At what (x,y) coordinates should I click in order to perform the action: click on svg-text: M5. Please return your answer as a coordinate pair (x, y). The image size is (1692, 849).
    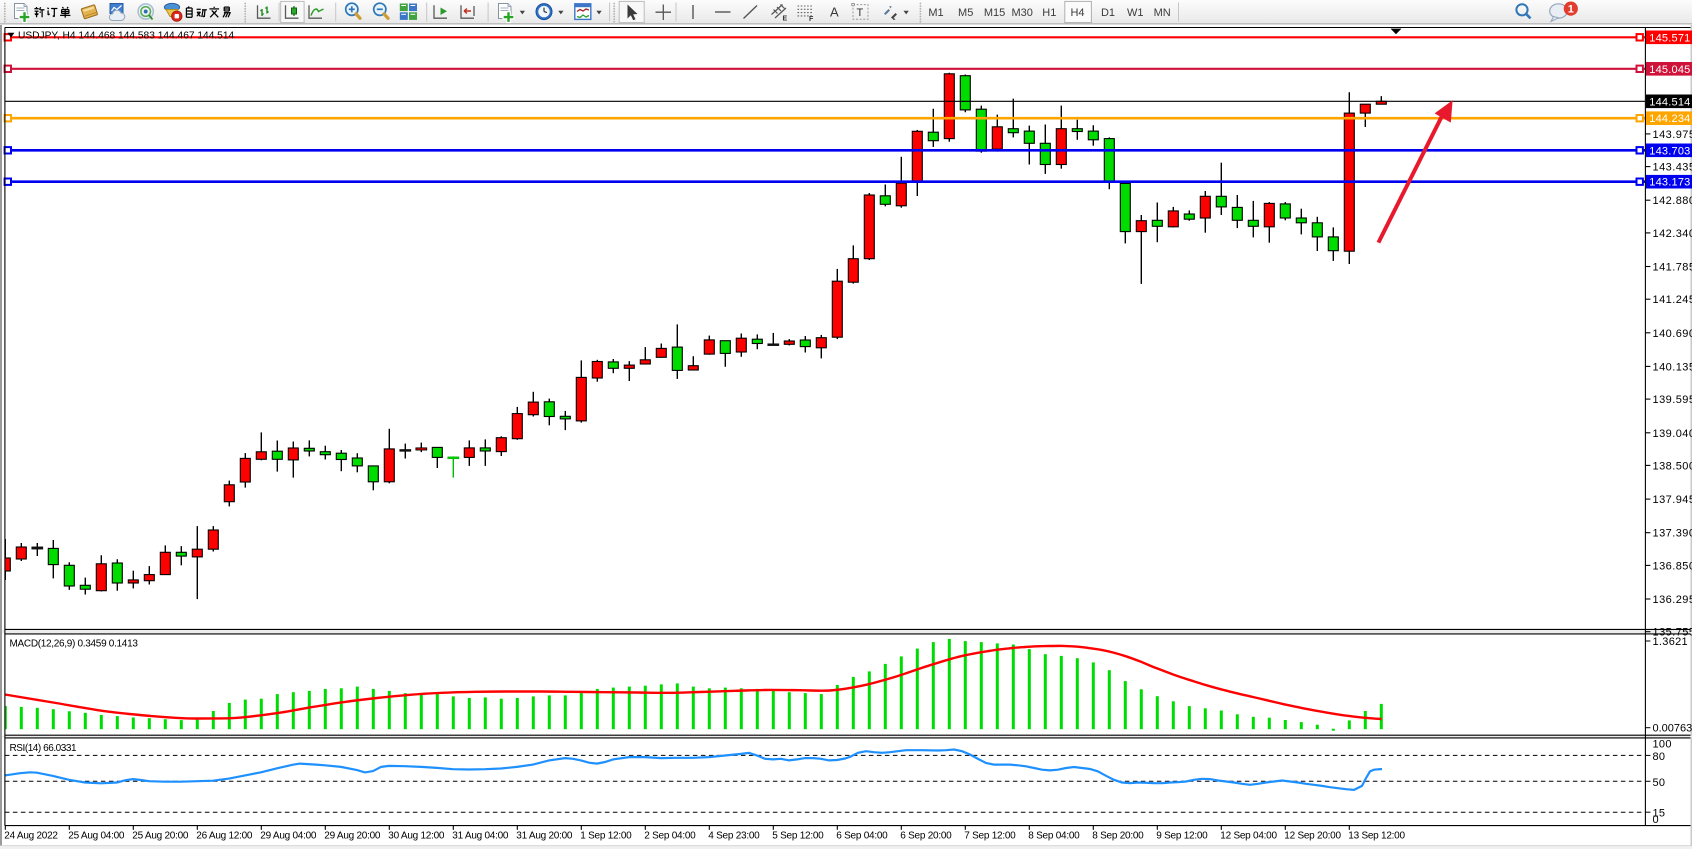
    Looking at the image, I should click on (965, 13).